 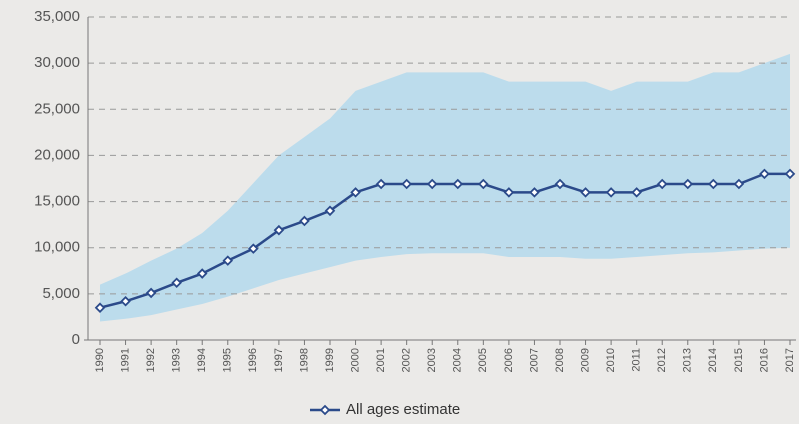 What do you see at coordinates (585, 360) in the screenshot?
I see `x-tick-label: 2009` at bounding box center [585, 360].